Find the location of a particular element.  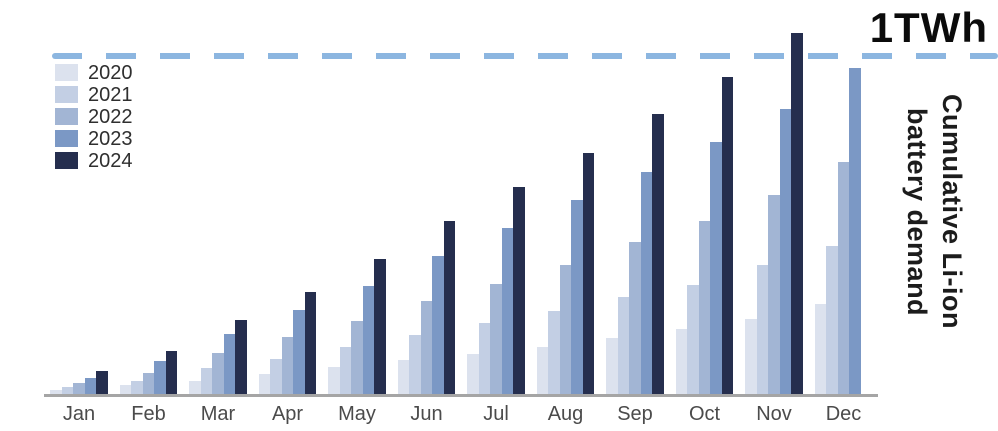

bar-2023-dec is located at coordinates (855, 231).